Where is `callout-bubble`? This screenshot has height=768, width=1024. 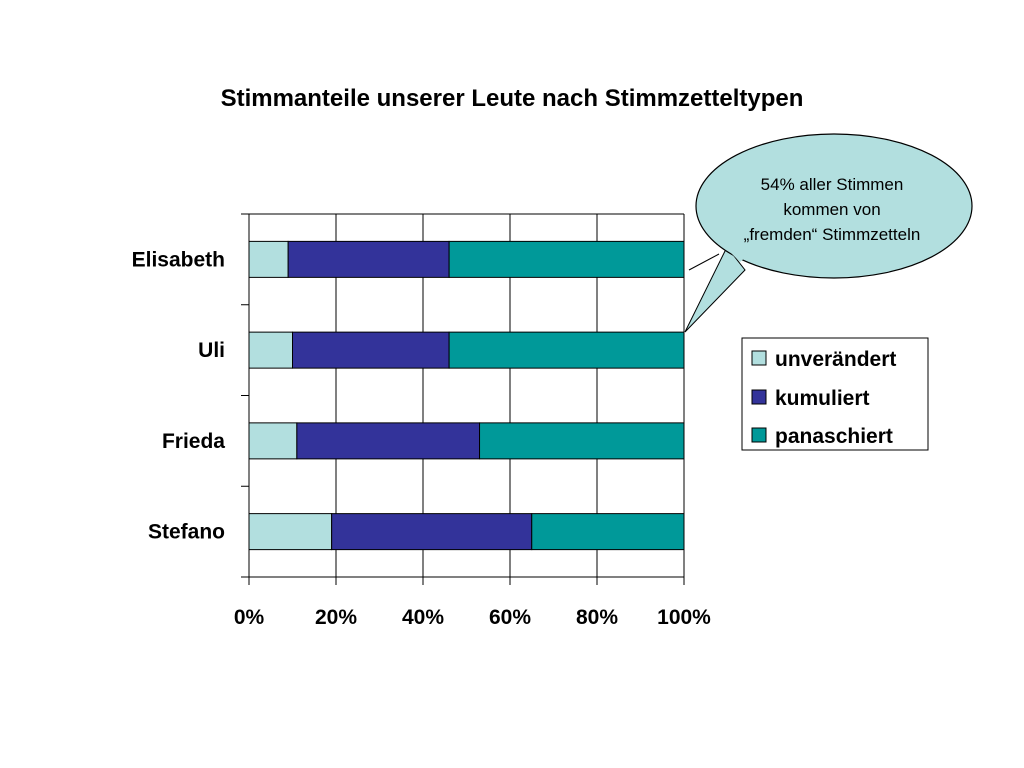
callout-bubble is located at coordinates (834, 206).